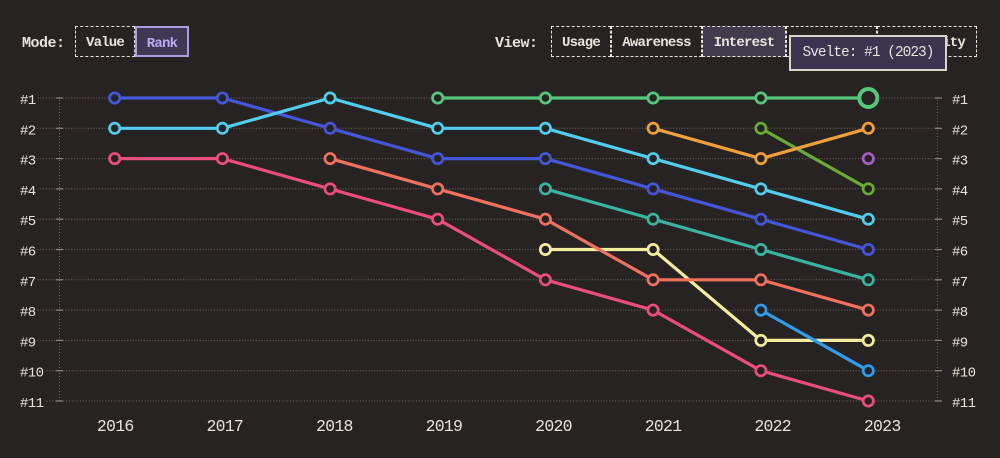 This screenshot has width=1000, height=458. I want to click on svg-text: 2022, so click(772, 426).